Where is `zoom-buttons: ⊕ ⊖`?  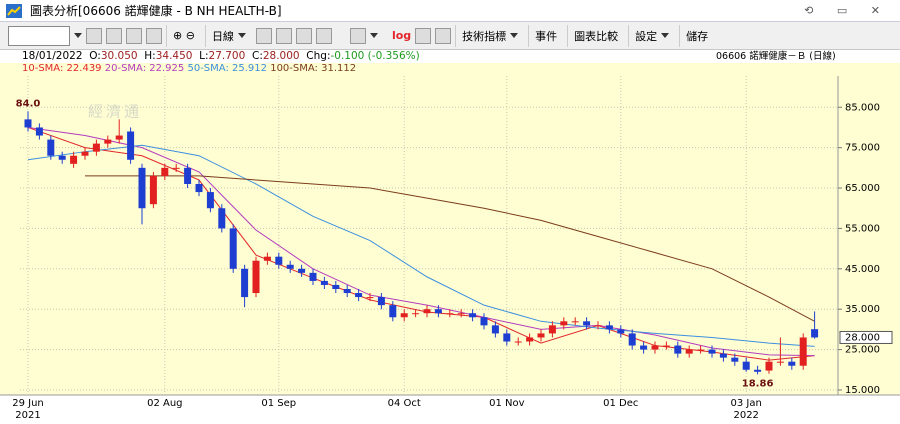 zoom-buttons: ⊕ ⊖ is located at coordinates (183, 35).